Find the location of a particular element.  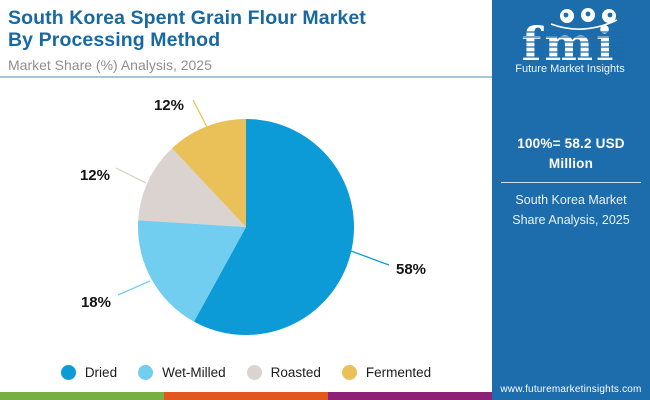

legend-item-wet-milled: Wet-Milled is located at coordinates (182, 372).